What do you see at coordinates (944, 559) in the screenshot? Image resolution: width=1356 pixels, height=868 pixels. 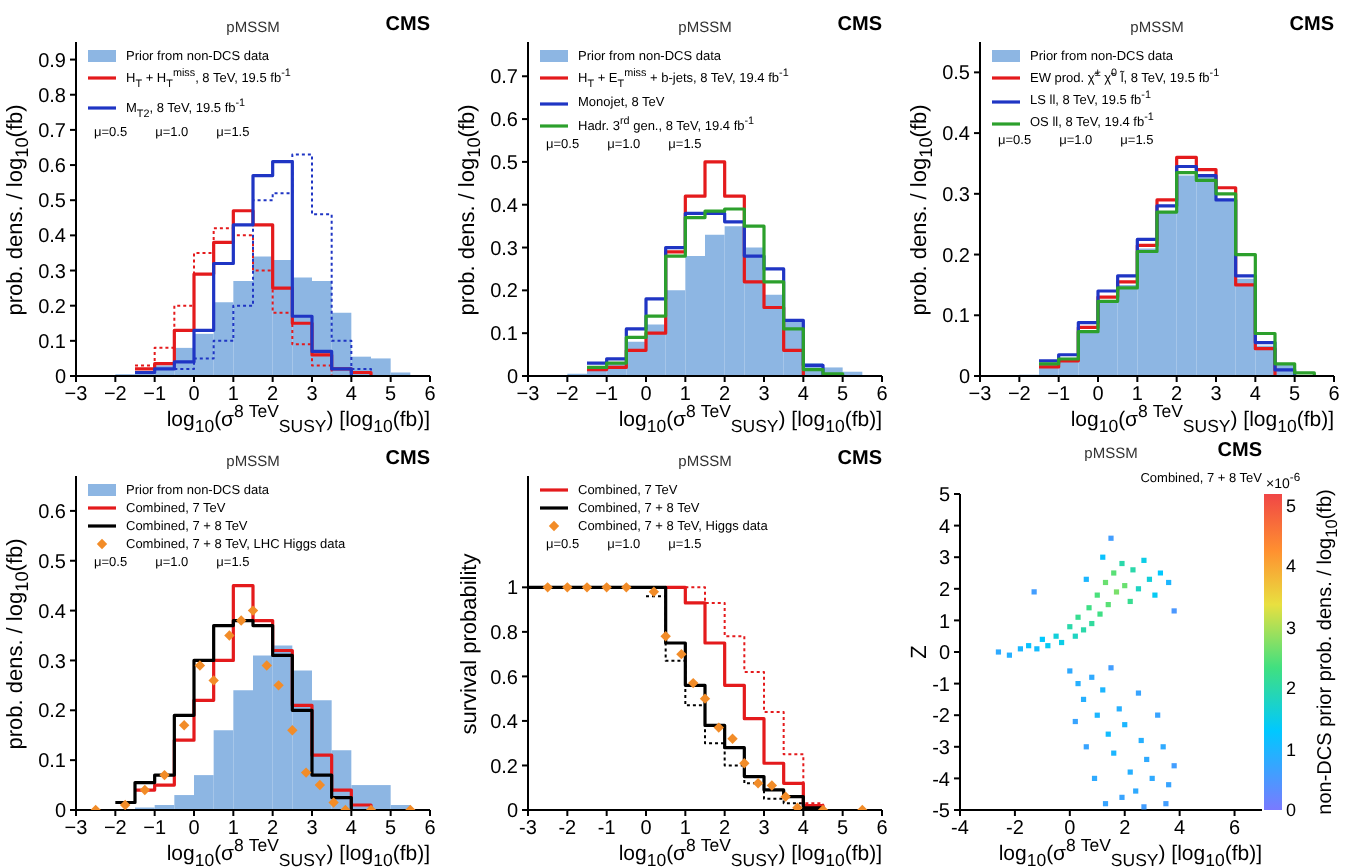 I see `y-tick-label: 3` at bounding box center [944, 559].